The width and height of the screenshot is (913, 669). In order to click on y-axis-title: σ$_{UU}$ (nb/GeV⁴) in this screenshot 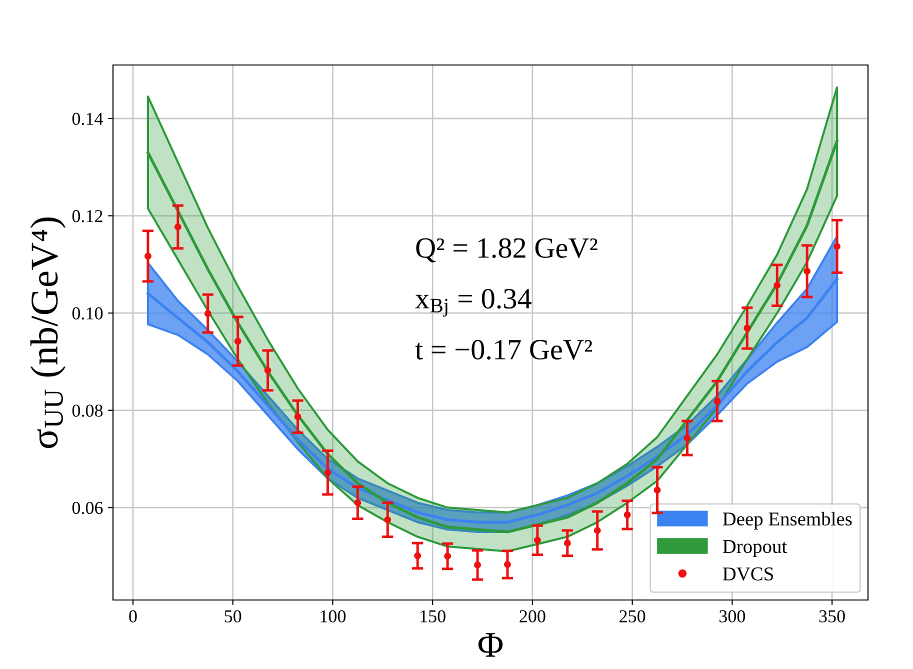, I will do `click(48, 332)`.